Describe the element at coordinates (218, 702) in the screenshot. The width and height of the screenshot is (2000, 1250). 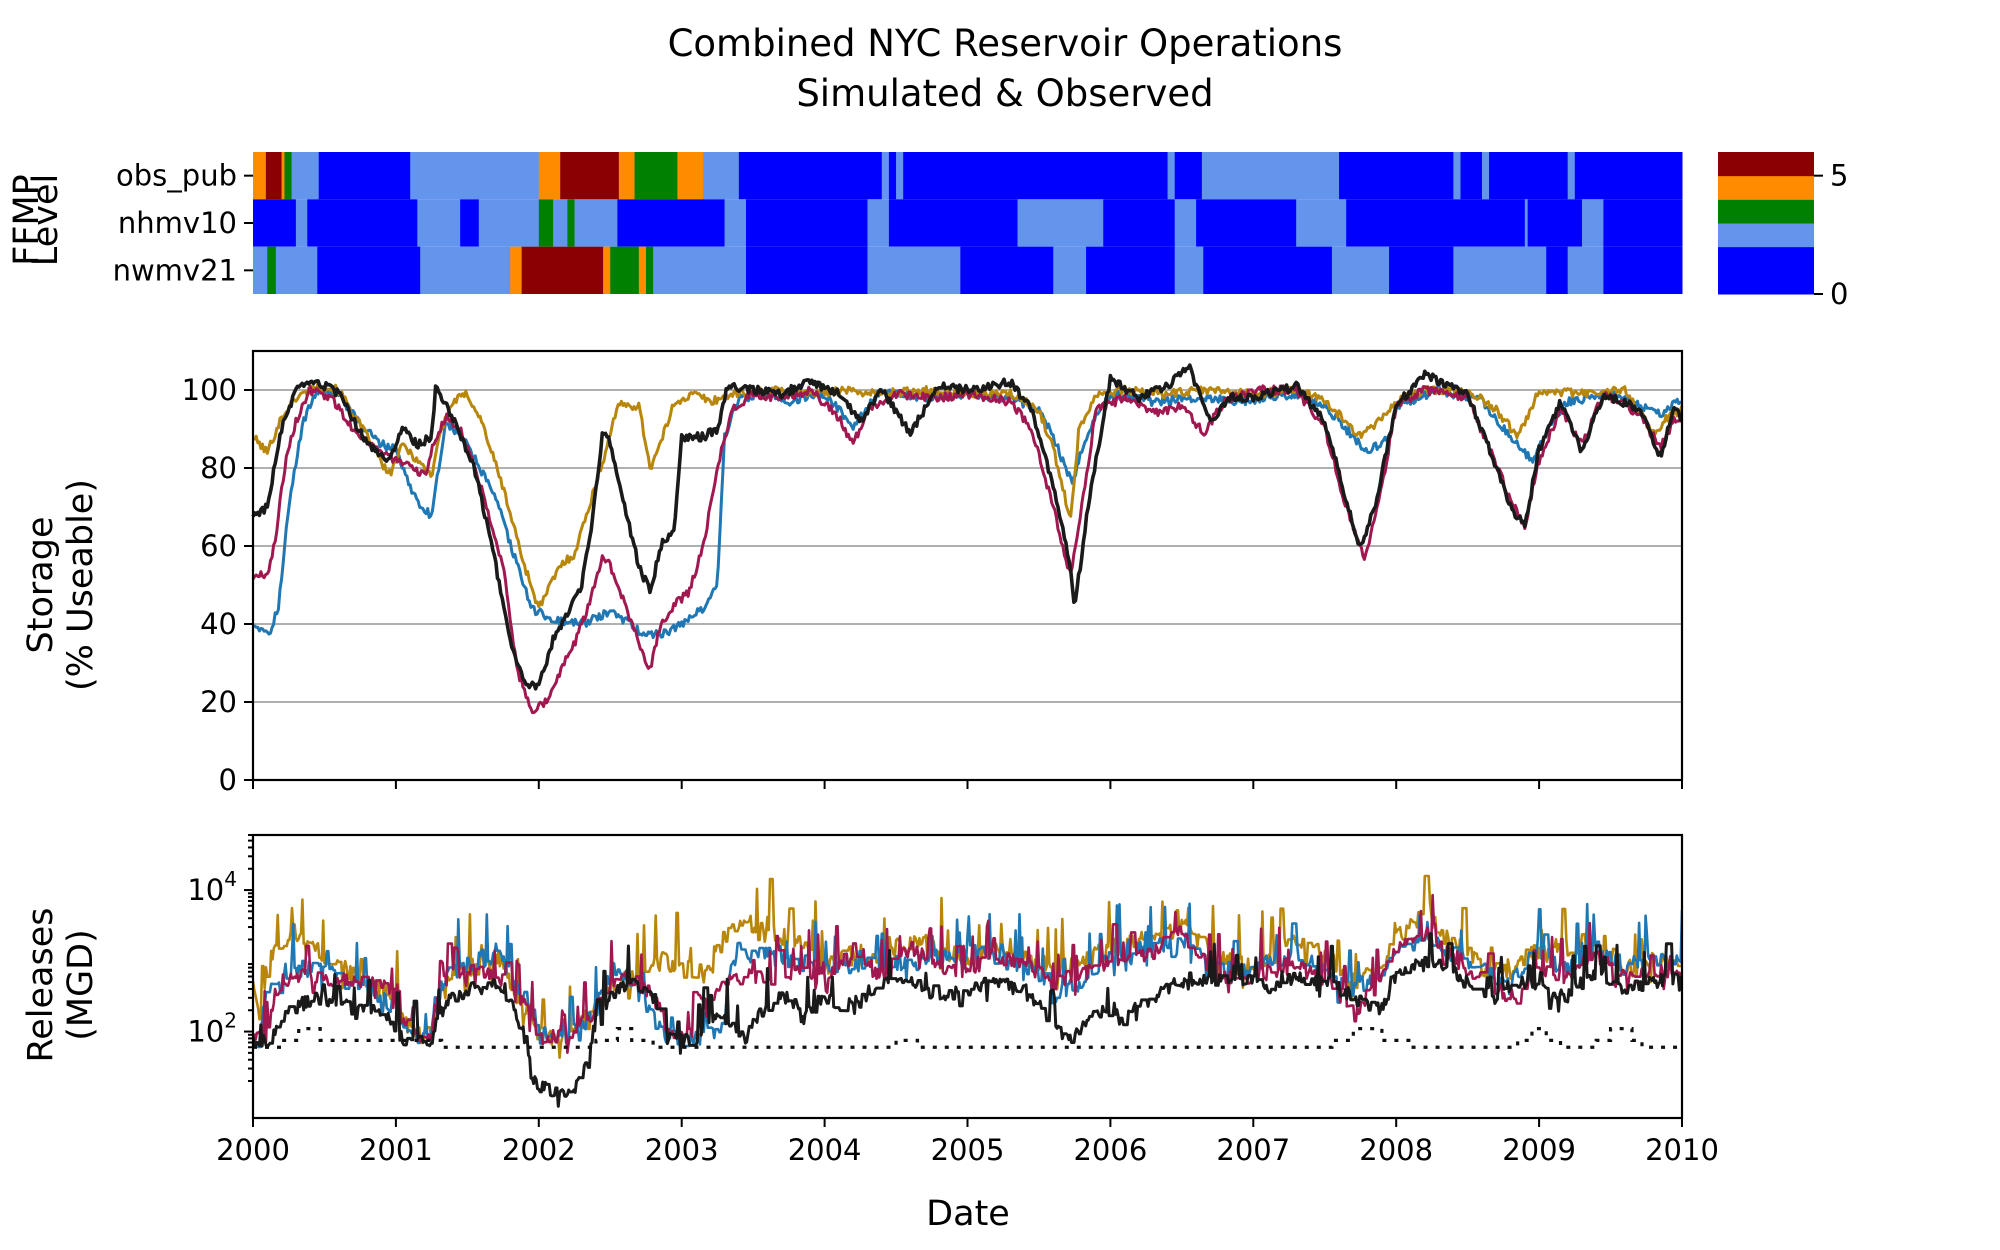
I see `storage-ytick-label: 20` at that location.